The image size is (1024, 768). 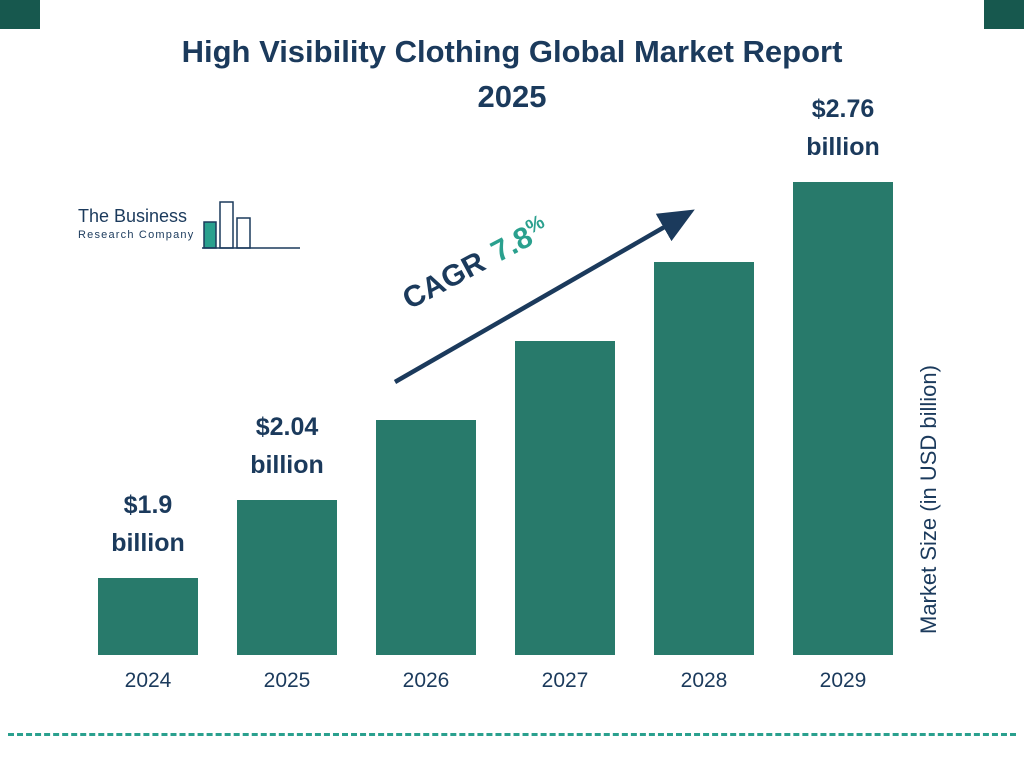 What do you see at coordinates (544, 296) in the screenshot?
I see `cagr-arrow` at bounding box center [544, 296].